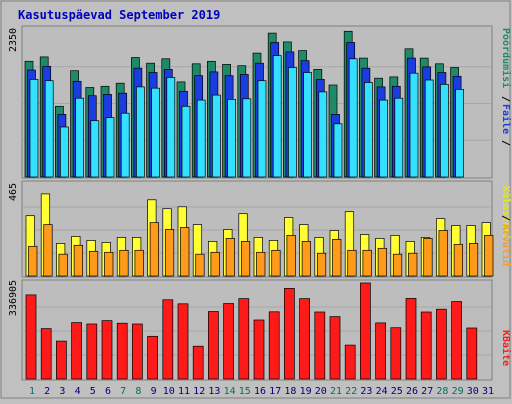  What do you see at coordinates (321, 391) in the screenshot?
I see `x-tick-label: 20` at bounding box center [321, 391].